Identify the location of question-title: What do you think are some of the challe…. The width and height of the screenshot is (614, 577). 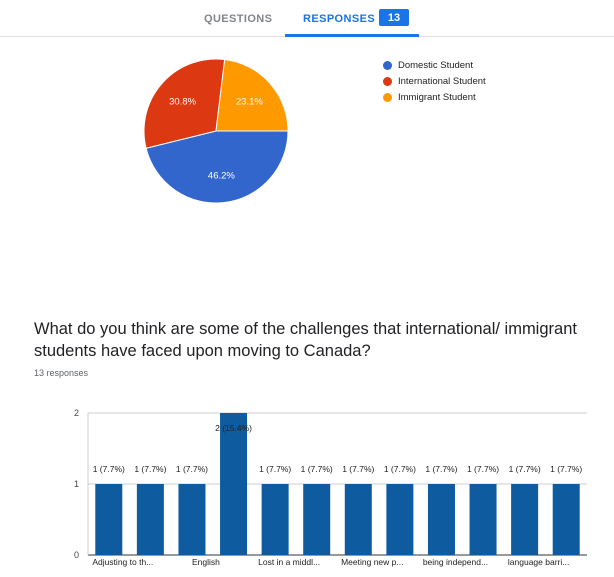
(305, 340).